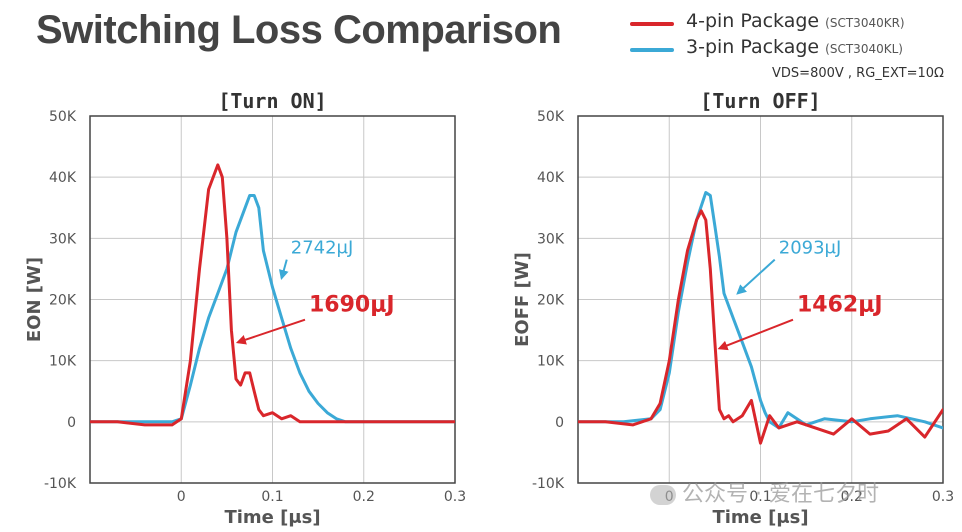 The height and width of the screenshot is (532, 962). I want to click on wechat-icon, so click(663, 495).